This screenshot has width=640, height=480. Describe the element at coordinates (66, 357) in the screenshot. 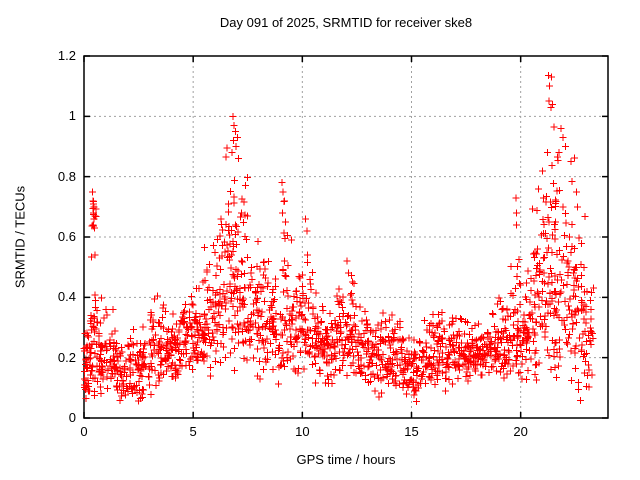

I see `y-tick-label: 0.2` at that location.